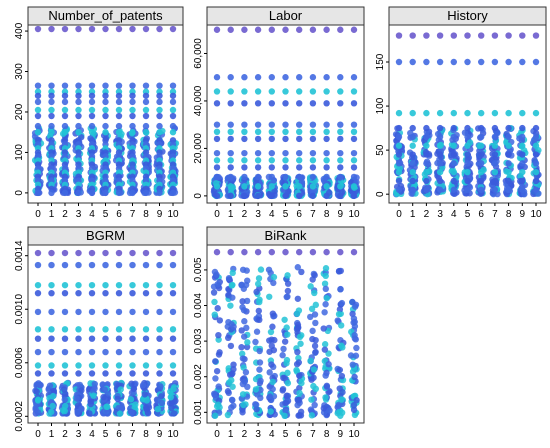  Describe the element at coordinates (52, 214) in the screenshot. I see `x-tick-label: 1` at that location.